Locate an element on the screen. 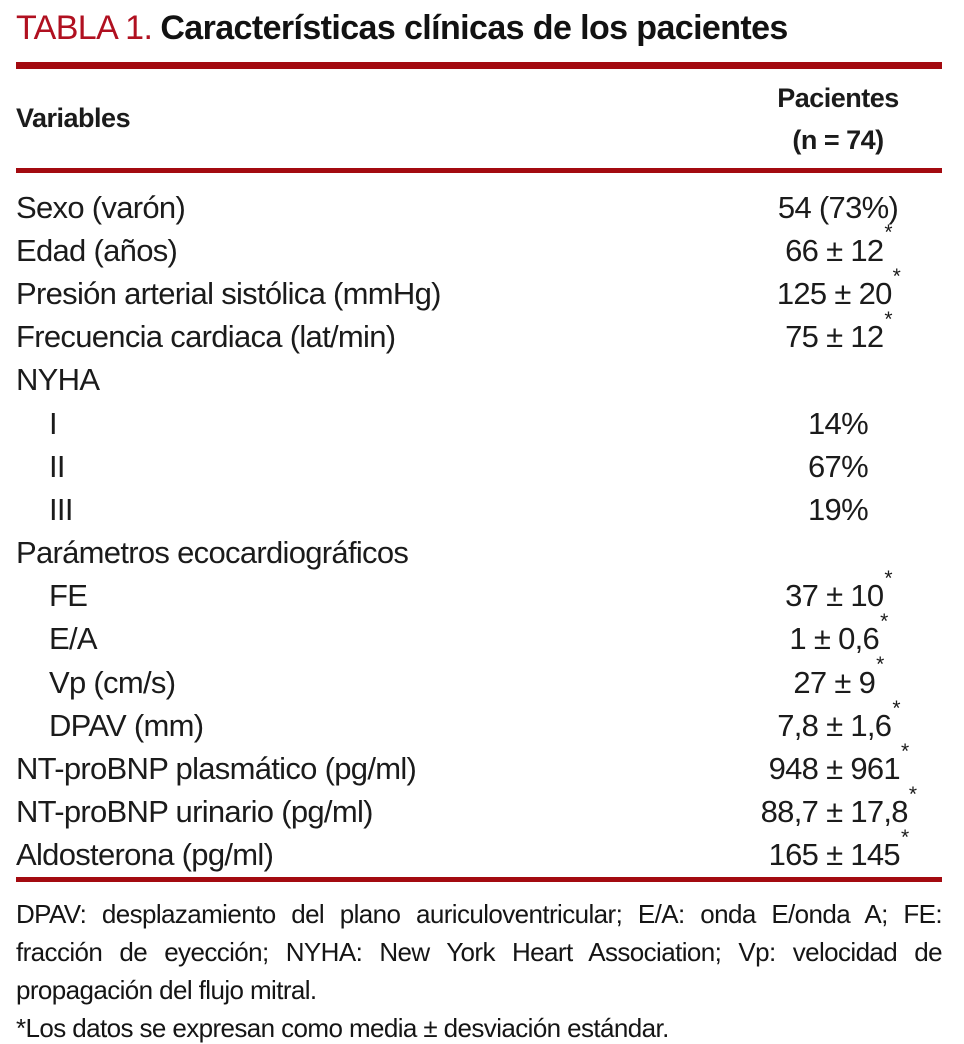 The width and height of the screenshot is (964, 1044). row-label: Parámetros ecocardiográficos is located at coordinates (212, 553).